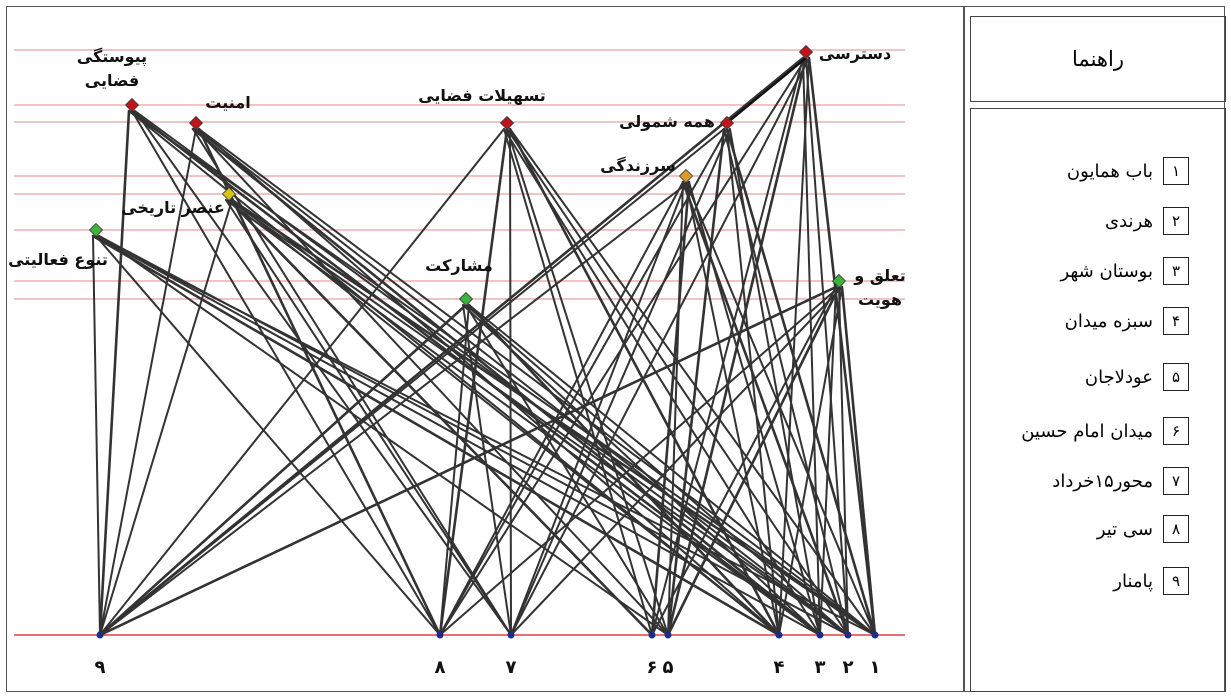 The height and width of the screenshot is (698, 1231). What do you see at coordinates (652, 667) in the screenshot?
I see `site-label: ۶` at bounding box center [652, 667].